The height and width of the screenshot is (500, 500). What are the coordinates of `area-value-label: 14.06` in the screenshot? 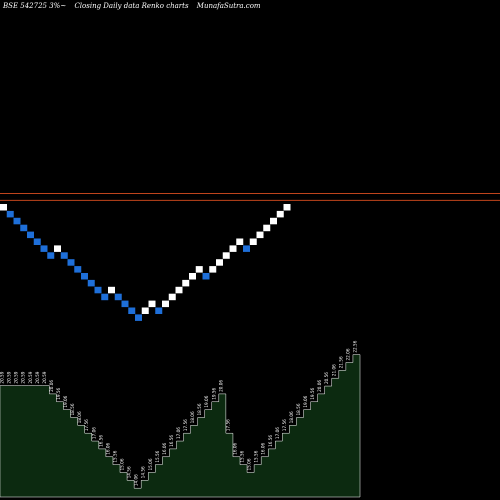 It's located at (136, 480).